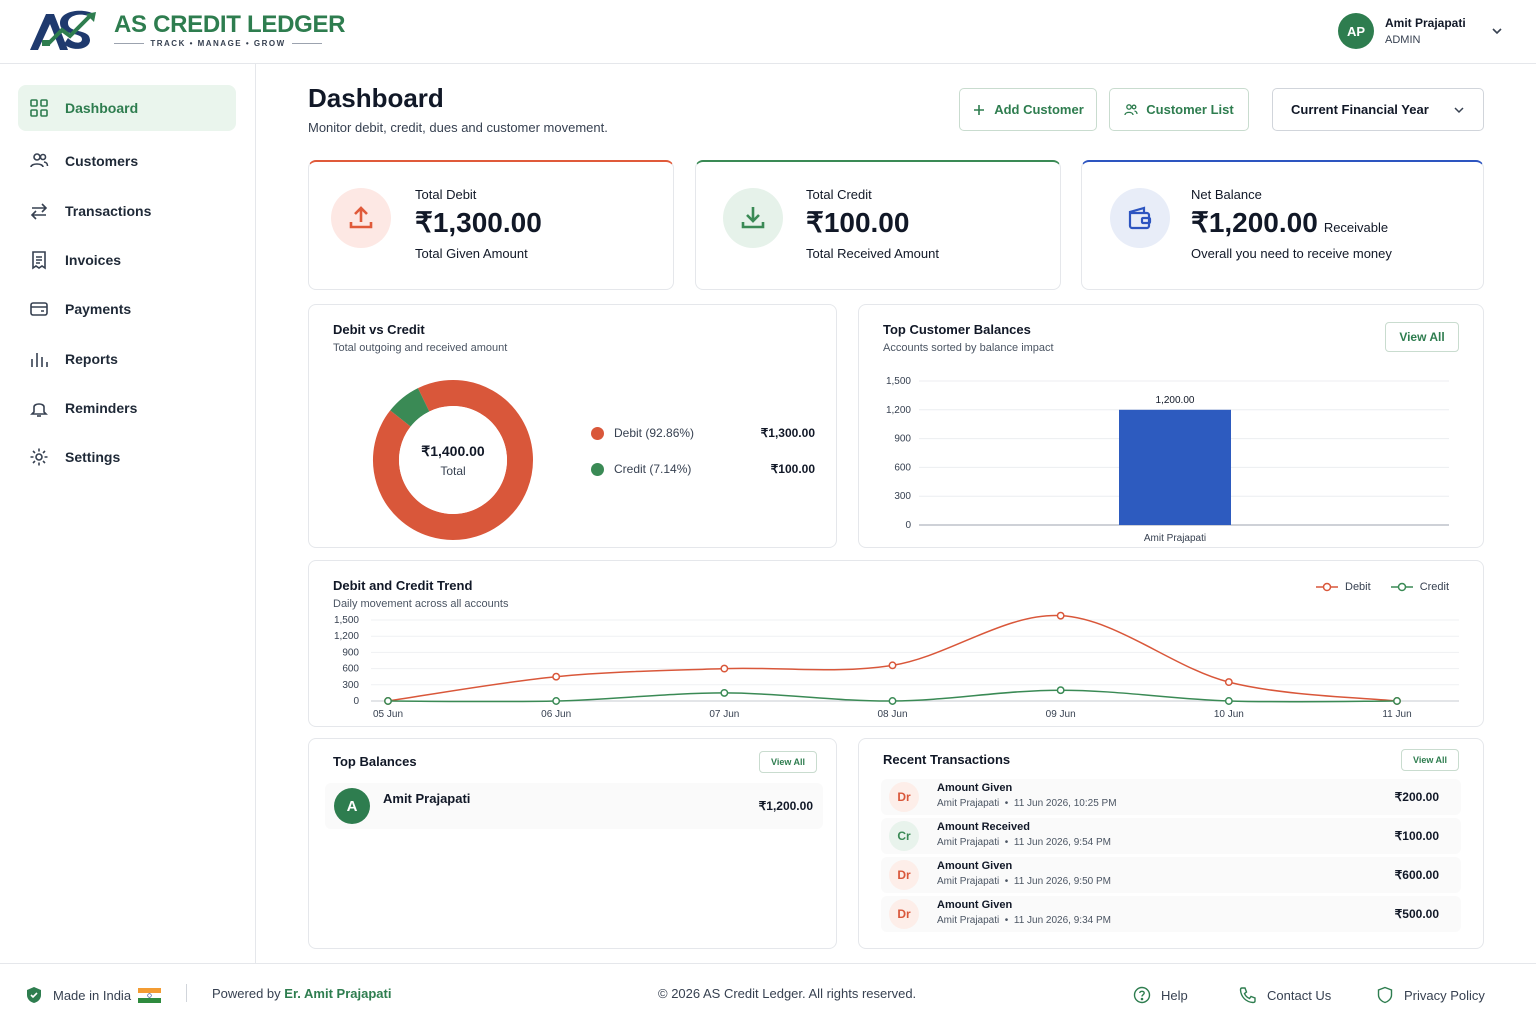 This screenshot has width=1536, height=1024. I want to click on plus-icon, so click(979, 109).